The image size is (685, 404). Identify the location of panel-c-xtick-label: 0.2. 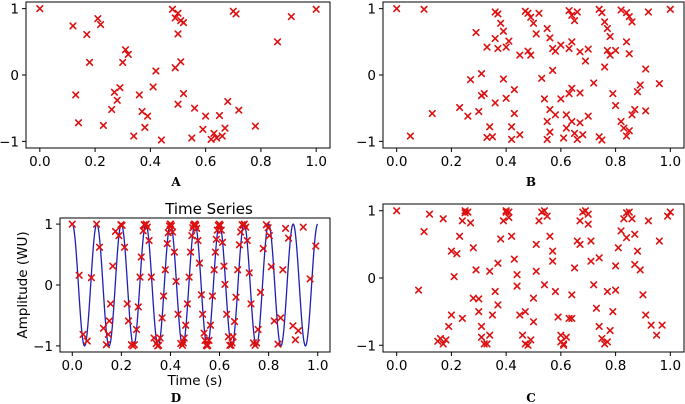
(451, 366).